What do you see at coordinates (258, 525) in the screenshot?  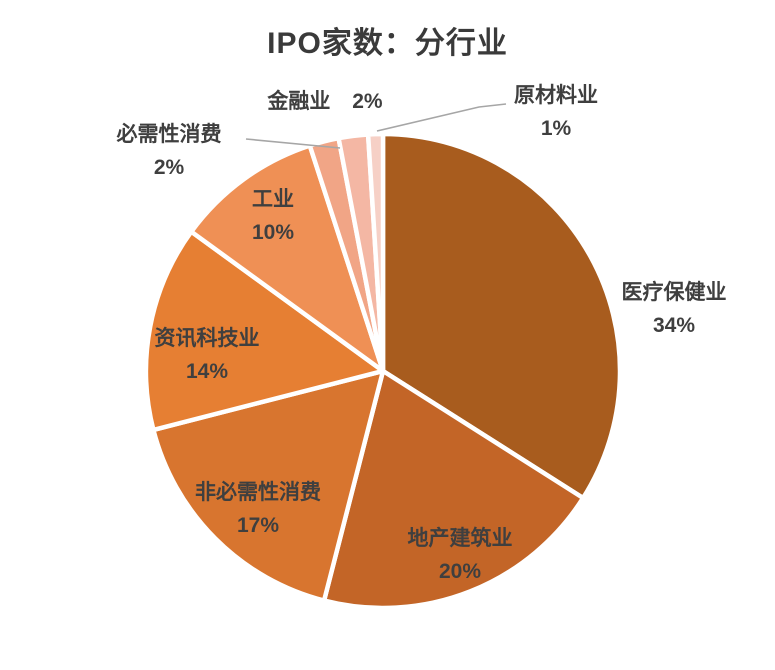 I see `slice-pct: 17%` at bounding box center [258, 525].